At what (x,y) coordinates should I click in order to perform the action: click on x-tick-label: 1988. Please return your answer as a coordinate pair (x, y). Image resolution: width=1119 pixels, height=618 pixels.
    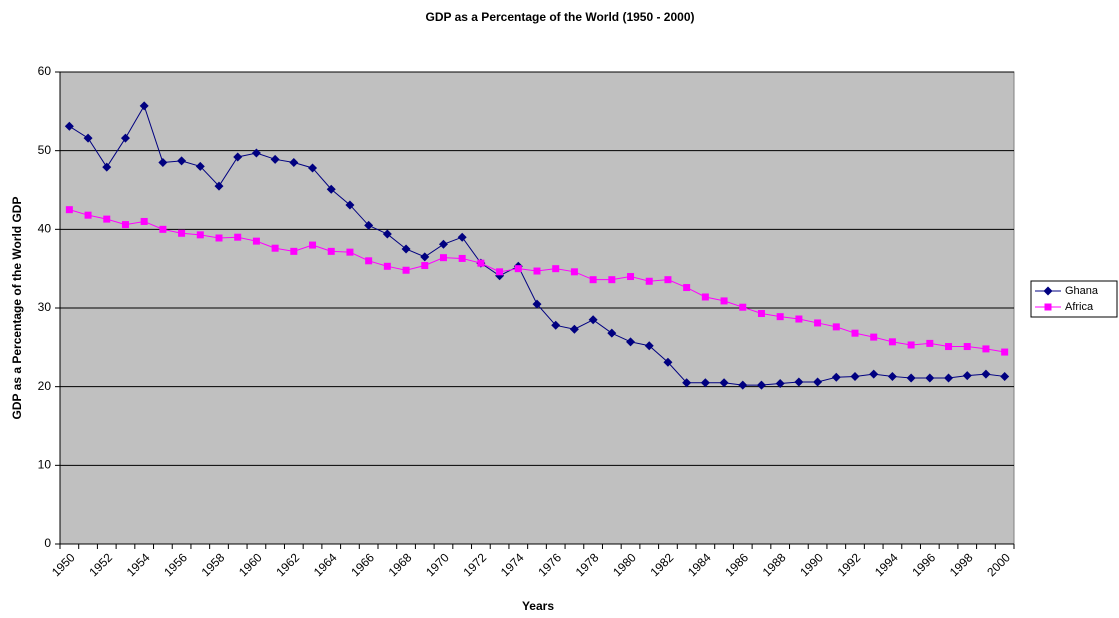
    Looking at the image, I should click on (774, 564).